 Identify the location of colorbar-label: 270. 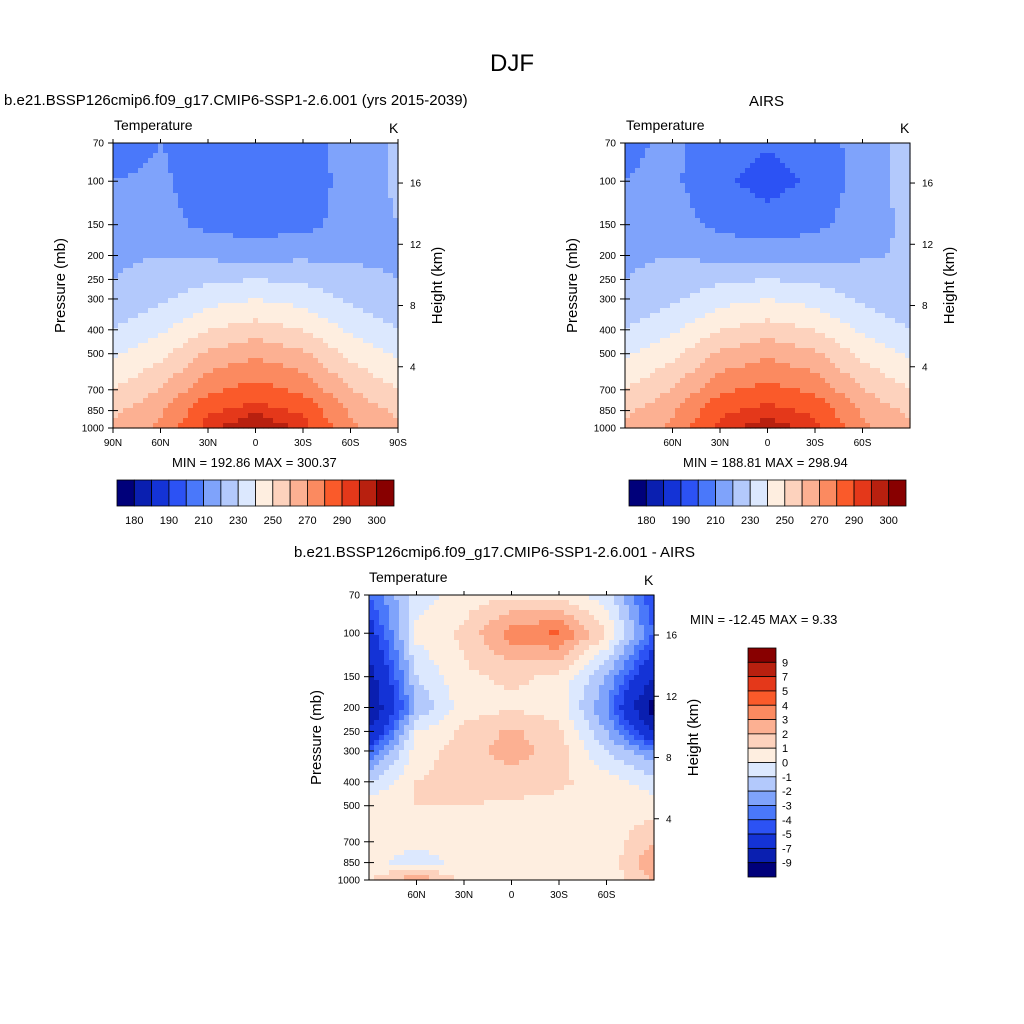
(307, 521).